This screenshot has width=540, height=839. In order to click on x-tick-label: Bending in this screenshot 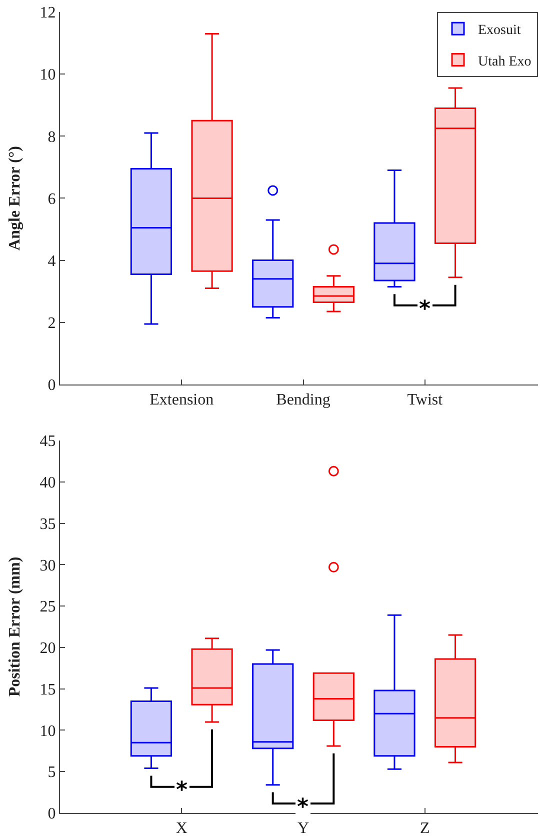, I will do `click(303, 400)`.